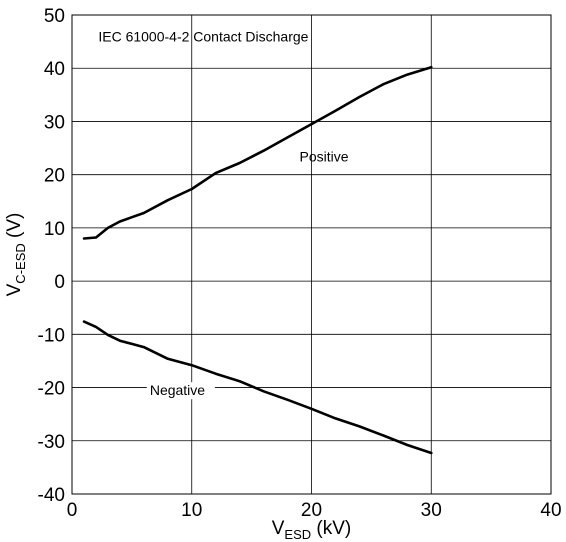  I want to click on y-tick-label: 40, so click(54, 69).